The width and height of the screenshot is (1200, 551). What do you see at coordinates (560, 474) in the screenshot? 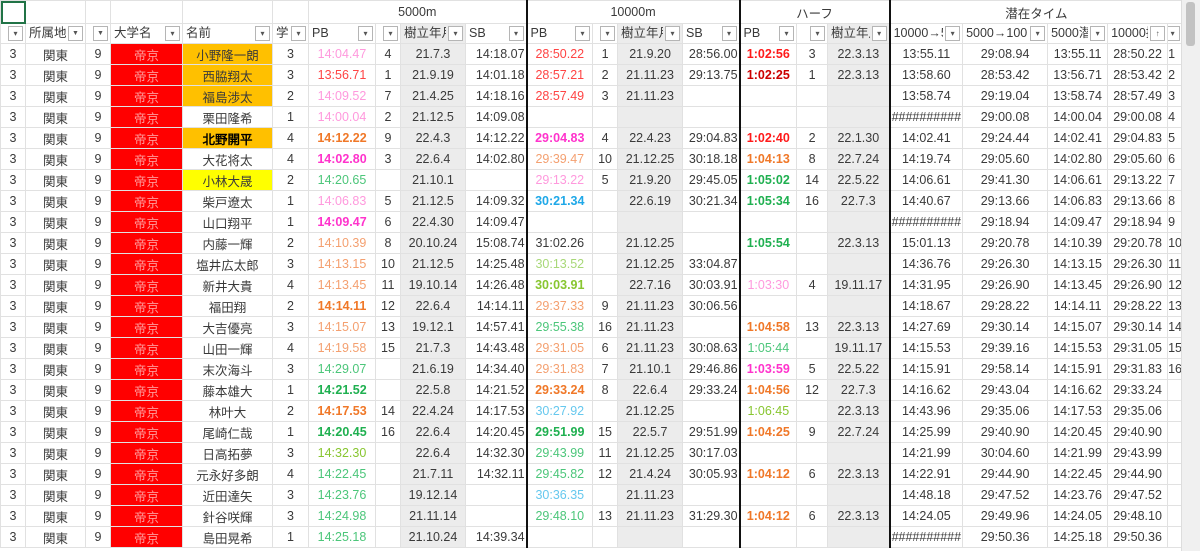
I see `cell-pb-10000: 29:45.82` at bounding box center [560, 474].